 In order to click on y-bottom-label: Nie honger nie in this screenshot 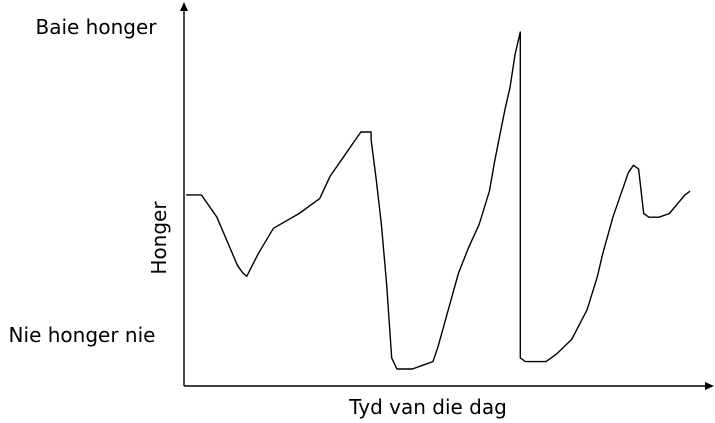, I will do `click(82, 335)`.